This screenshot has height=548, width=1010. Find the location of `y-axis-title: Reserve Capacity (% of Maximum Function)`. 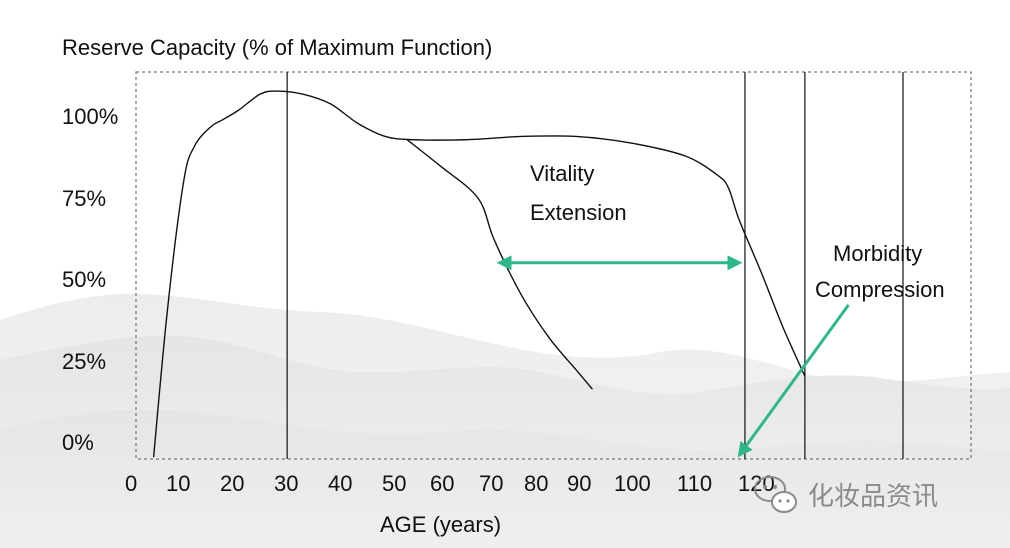

y-axis-title: Reserve Capacity (% of Maximum Function) is located at coordinates (277, 47).